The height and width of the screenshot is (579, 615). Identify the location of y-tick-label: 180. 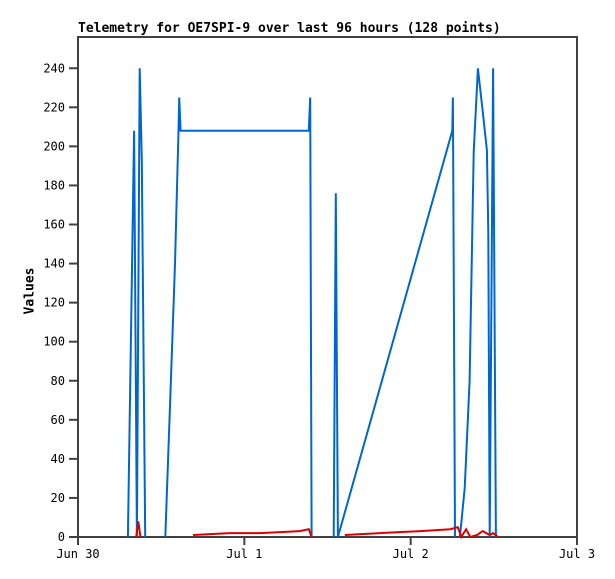
(54, 185).